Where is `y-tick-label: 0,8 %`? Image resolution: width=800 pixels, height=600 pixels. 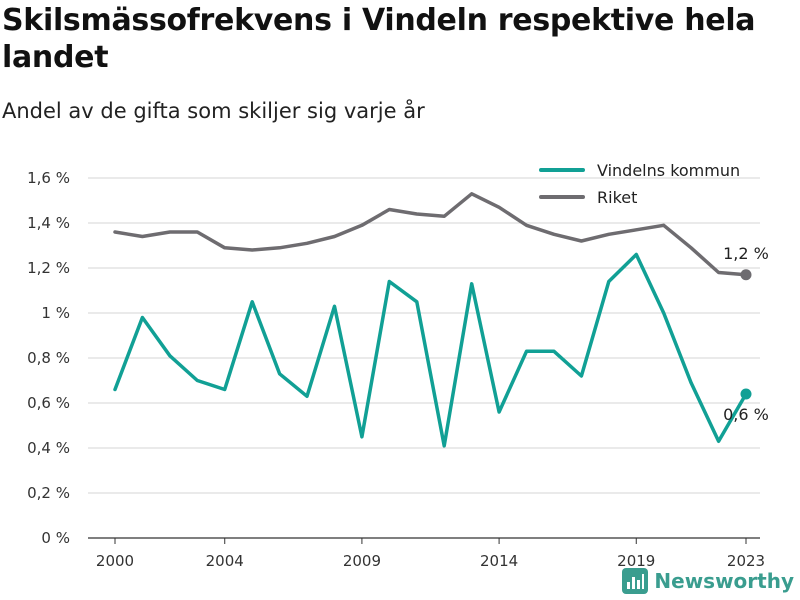
y-tick-label: 0,8 % is located at coordinates (48, 358).